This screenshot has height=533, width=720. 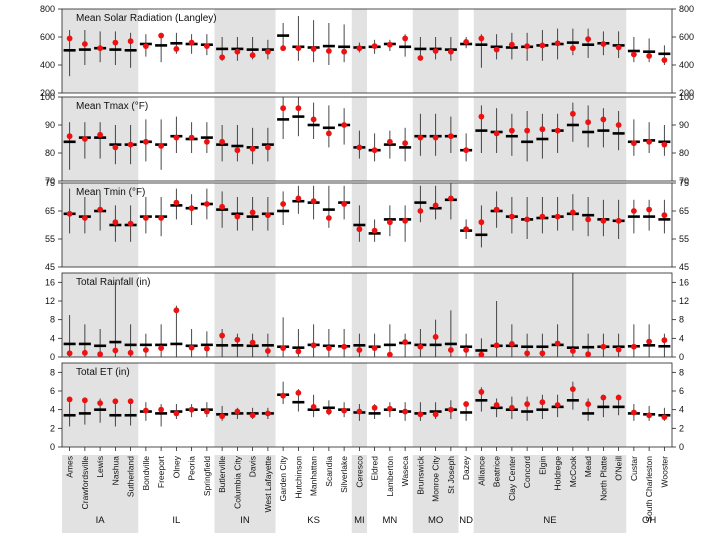 What do you see at coordinates (686, 97) in the screenshot?
I see `ytick-label-right-1-3: 100` at bounding box center [686, 97].